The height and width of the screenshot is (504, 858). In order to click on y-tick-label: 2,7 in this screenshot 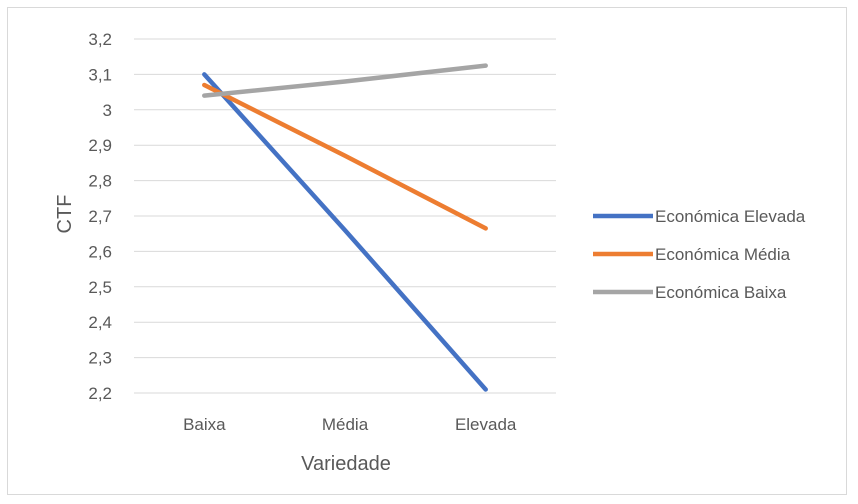, I will do `click(100, 216)`.